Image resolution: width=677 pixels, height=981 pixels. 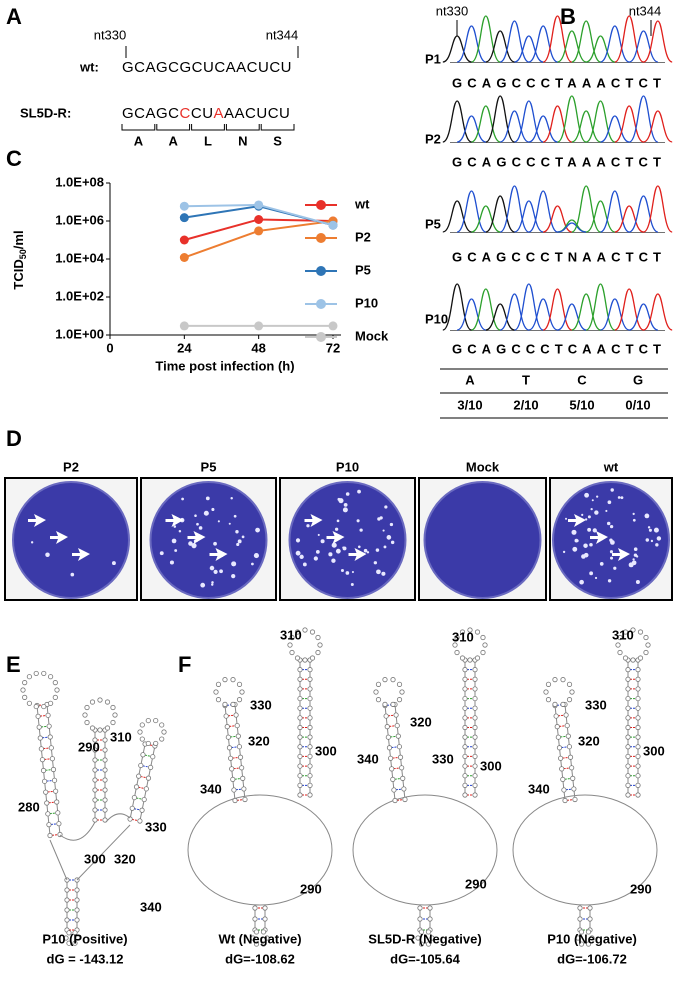 I want to click on position-label: 330, so click(x=596, y=704).